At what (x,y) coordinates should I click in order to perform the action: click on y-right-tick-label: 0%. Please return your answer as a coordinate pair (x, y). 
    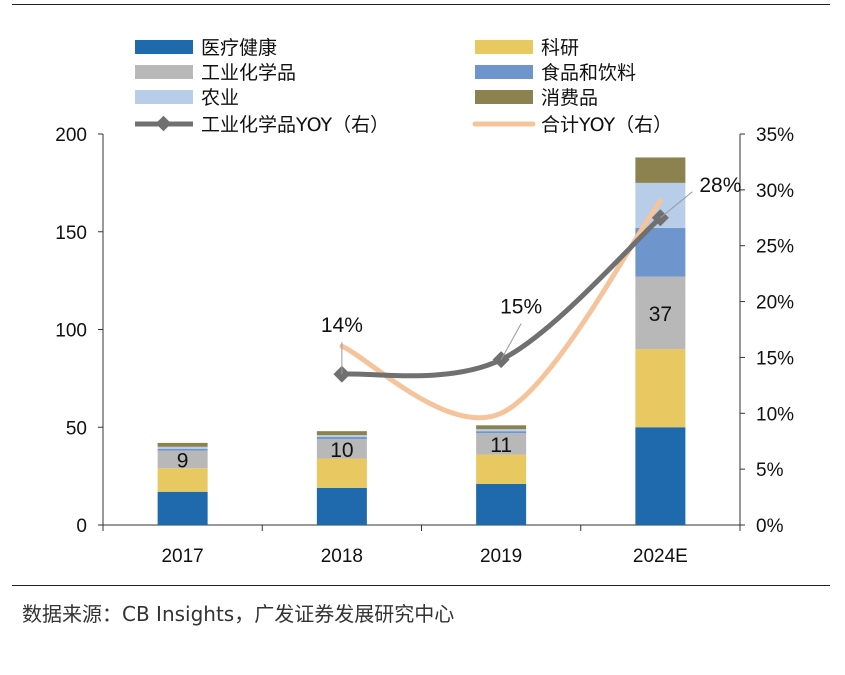
    Looking at the image, I should click on (770, 526).